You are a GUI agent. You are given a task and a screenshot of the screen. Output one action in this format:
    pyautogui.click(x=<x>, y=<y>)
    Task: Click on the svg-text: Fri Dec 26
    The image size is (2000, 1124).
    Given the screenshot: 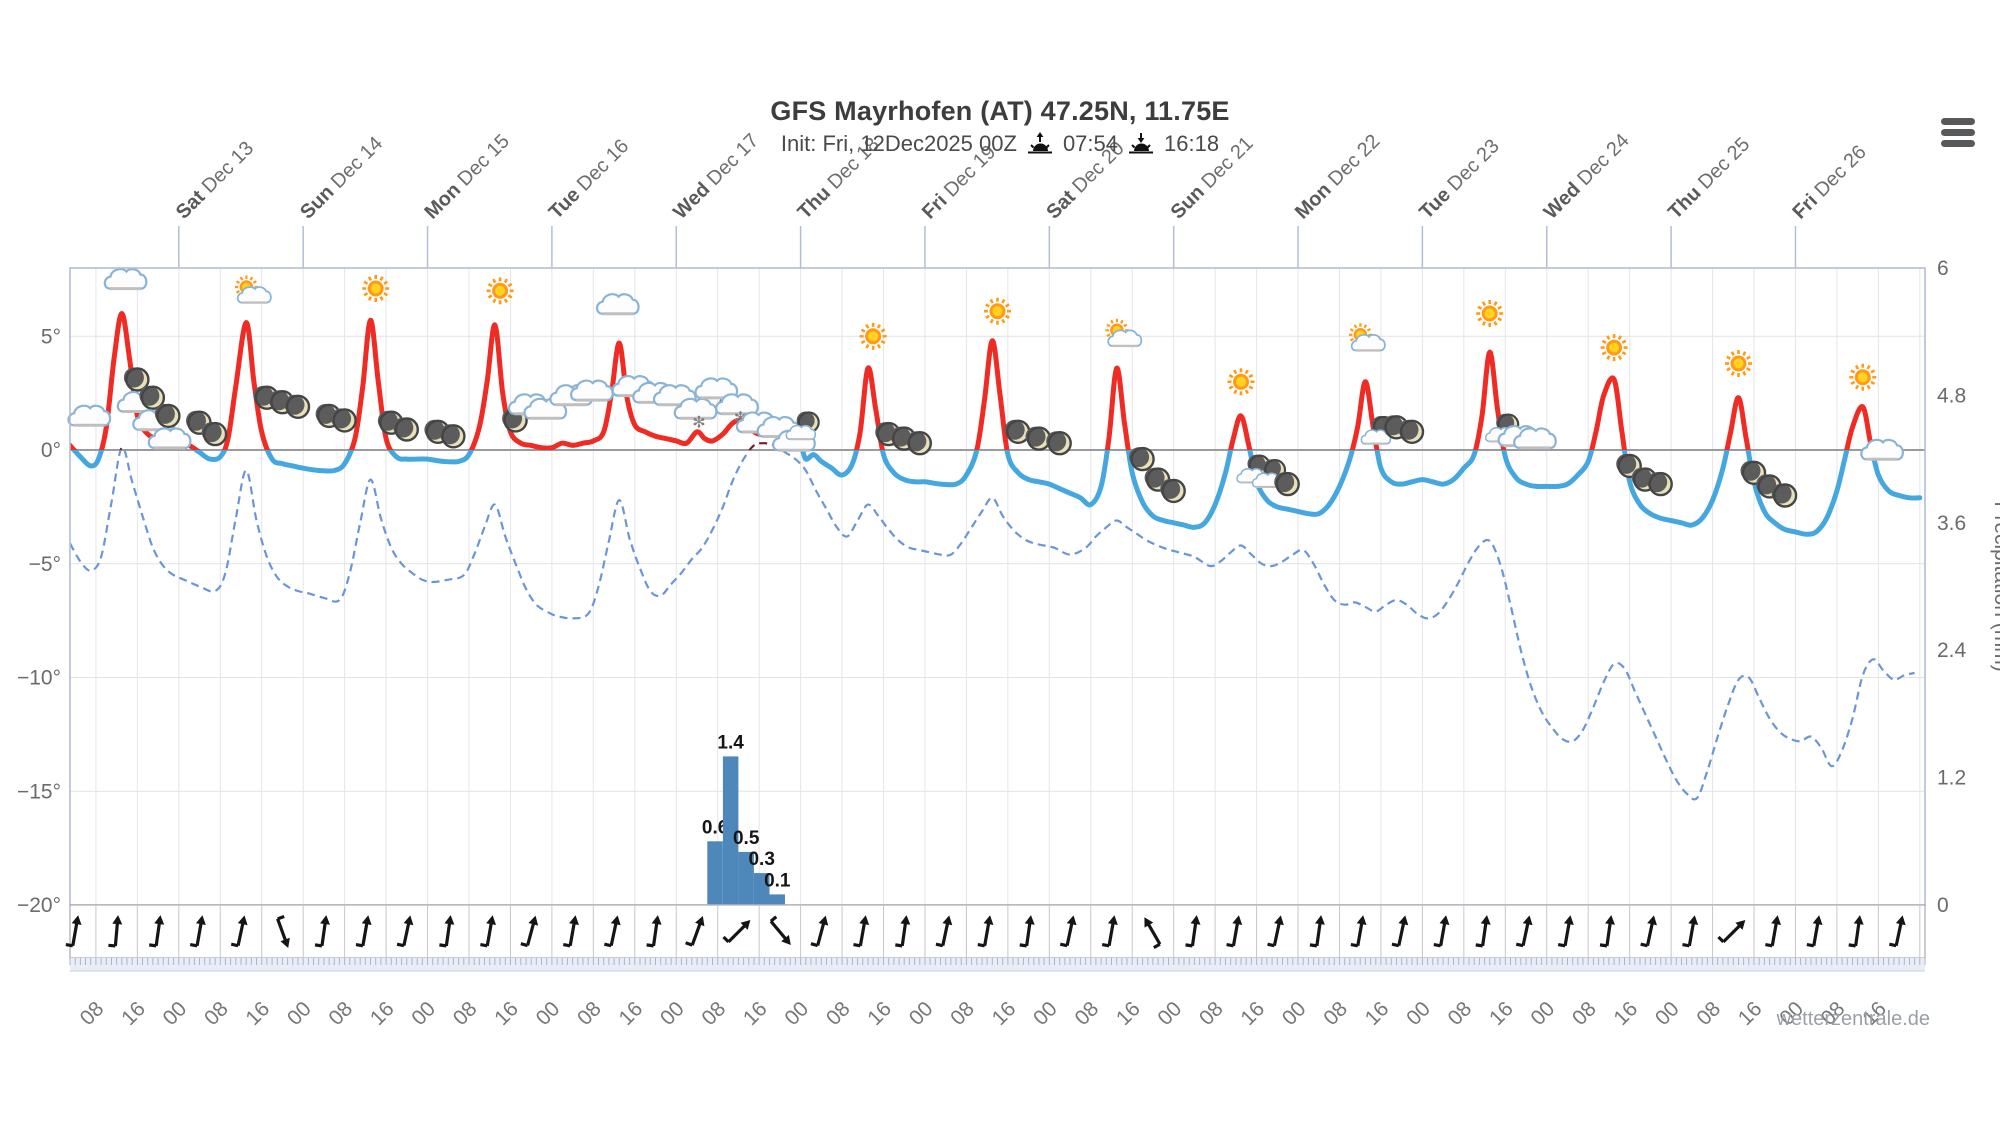 What is the action you would take?
    pyautogui.click(x=1829, y=182)
    